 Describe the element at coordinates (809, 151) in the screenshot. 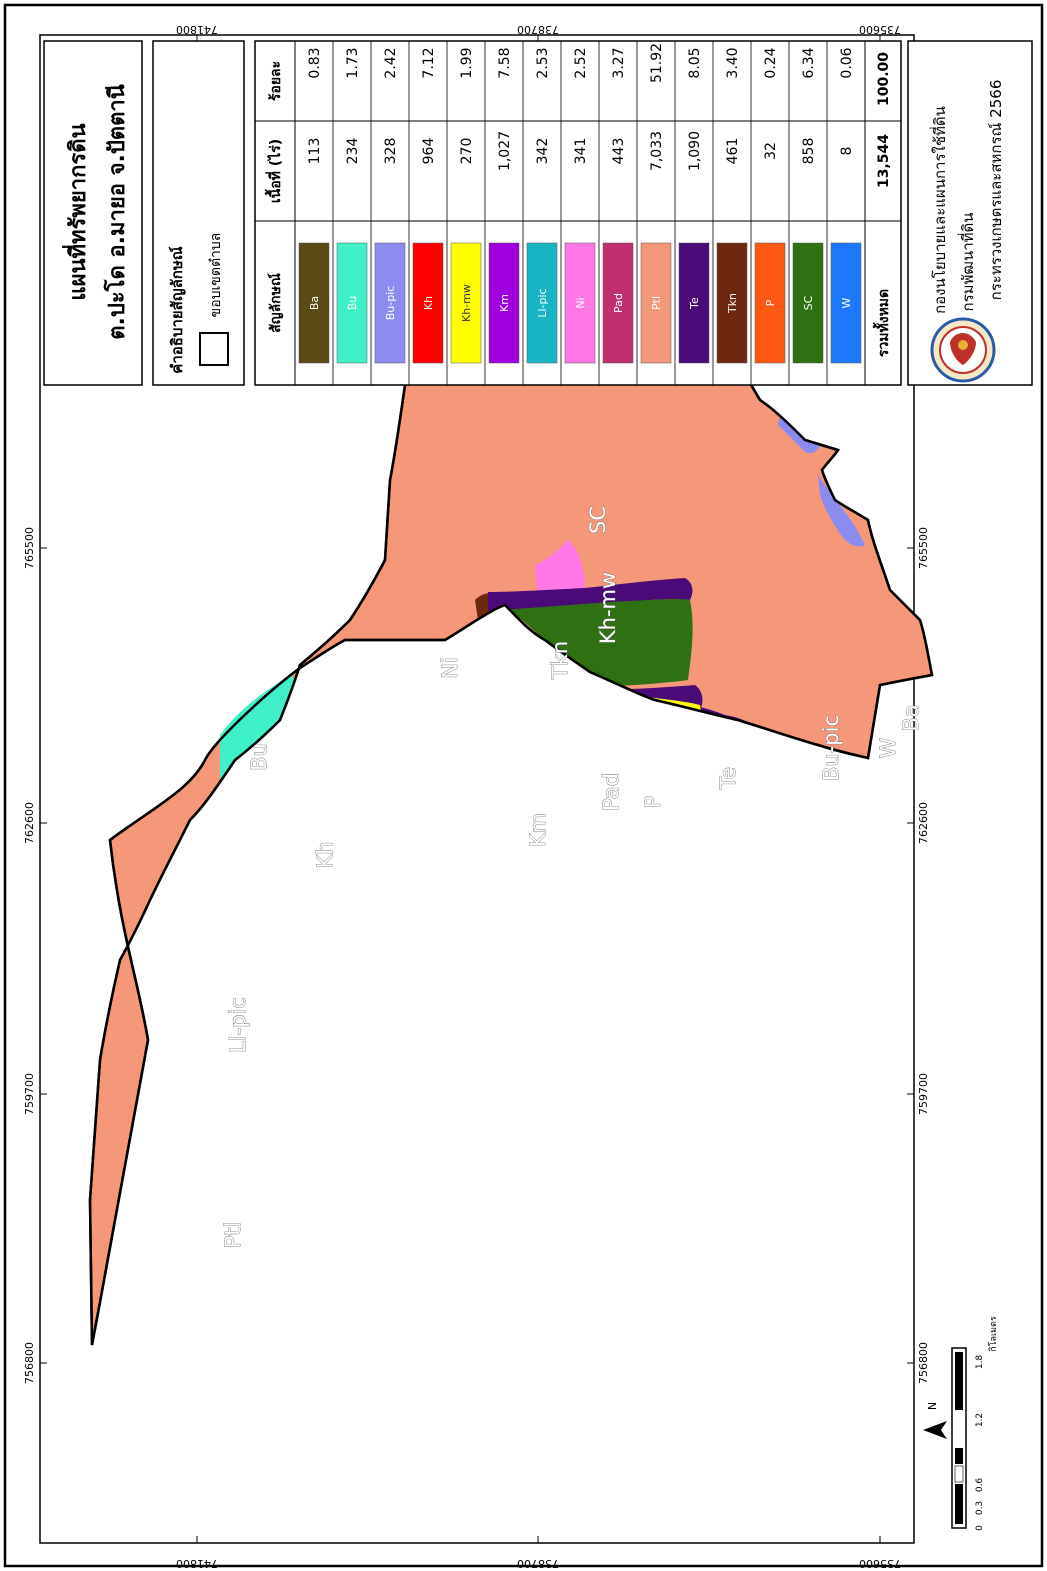

I see `table-area-sc: 858` at that location.